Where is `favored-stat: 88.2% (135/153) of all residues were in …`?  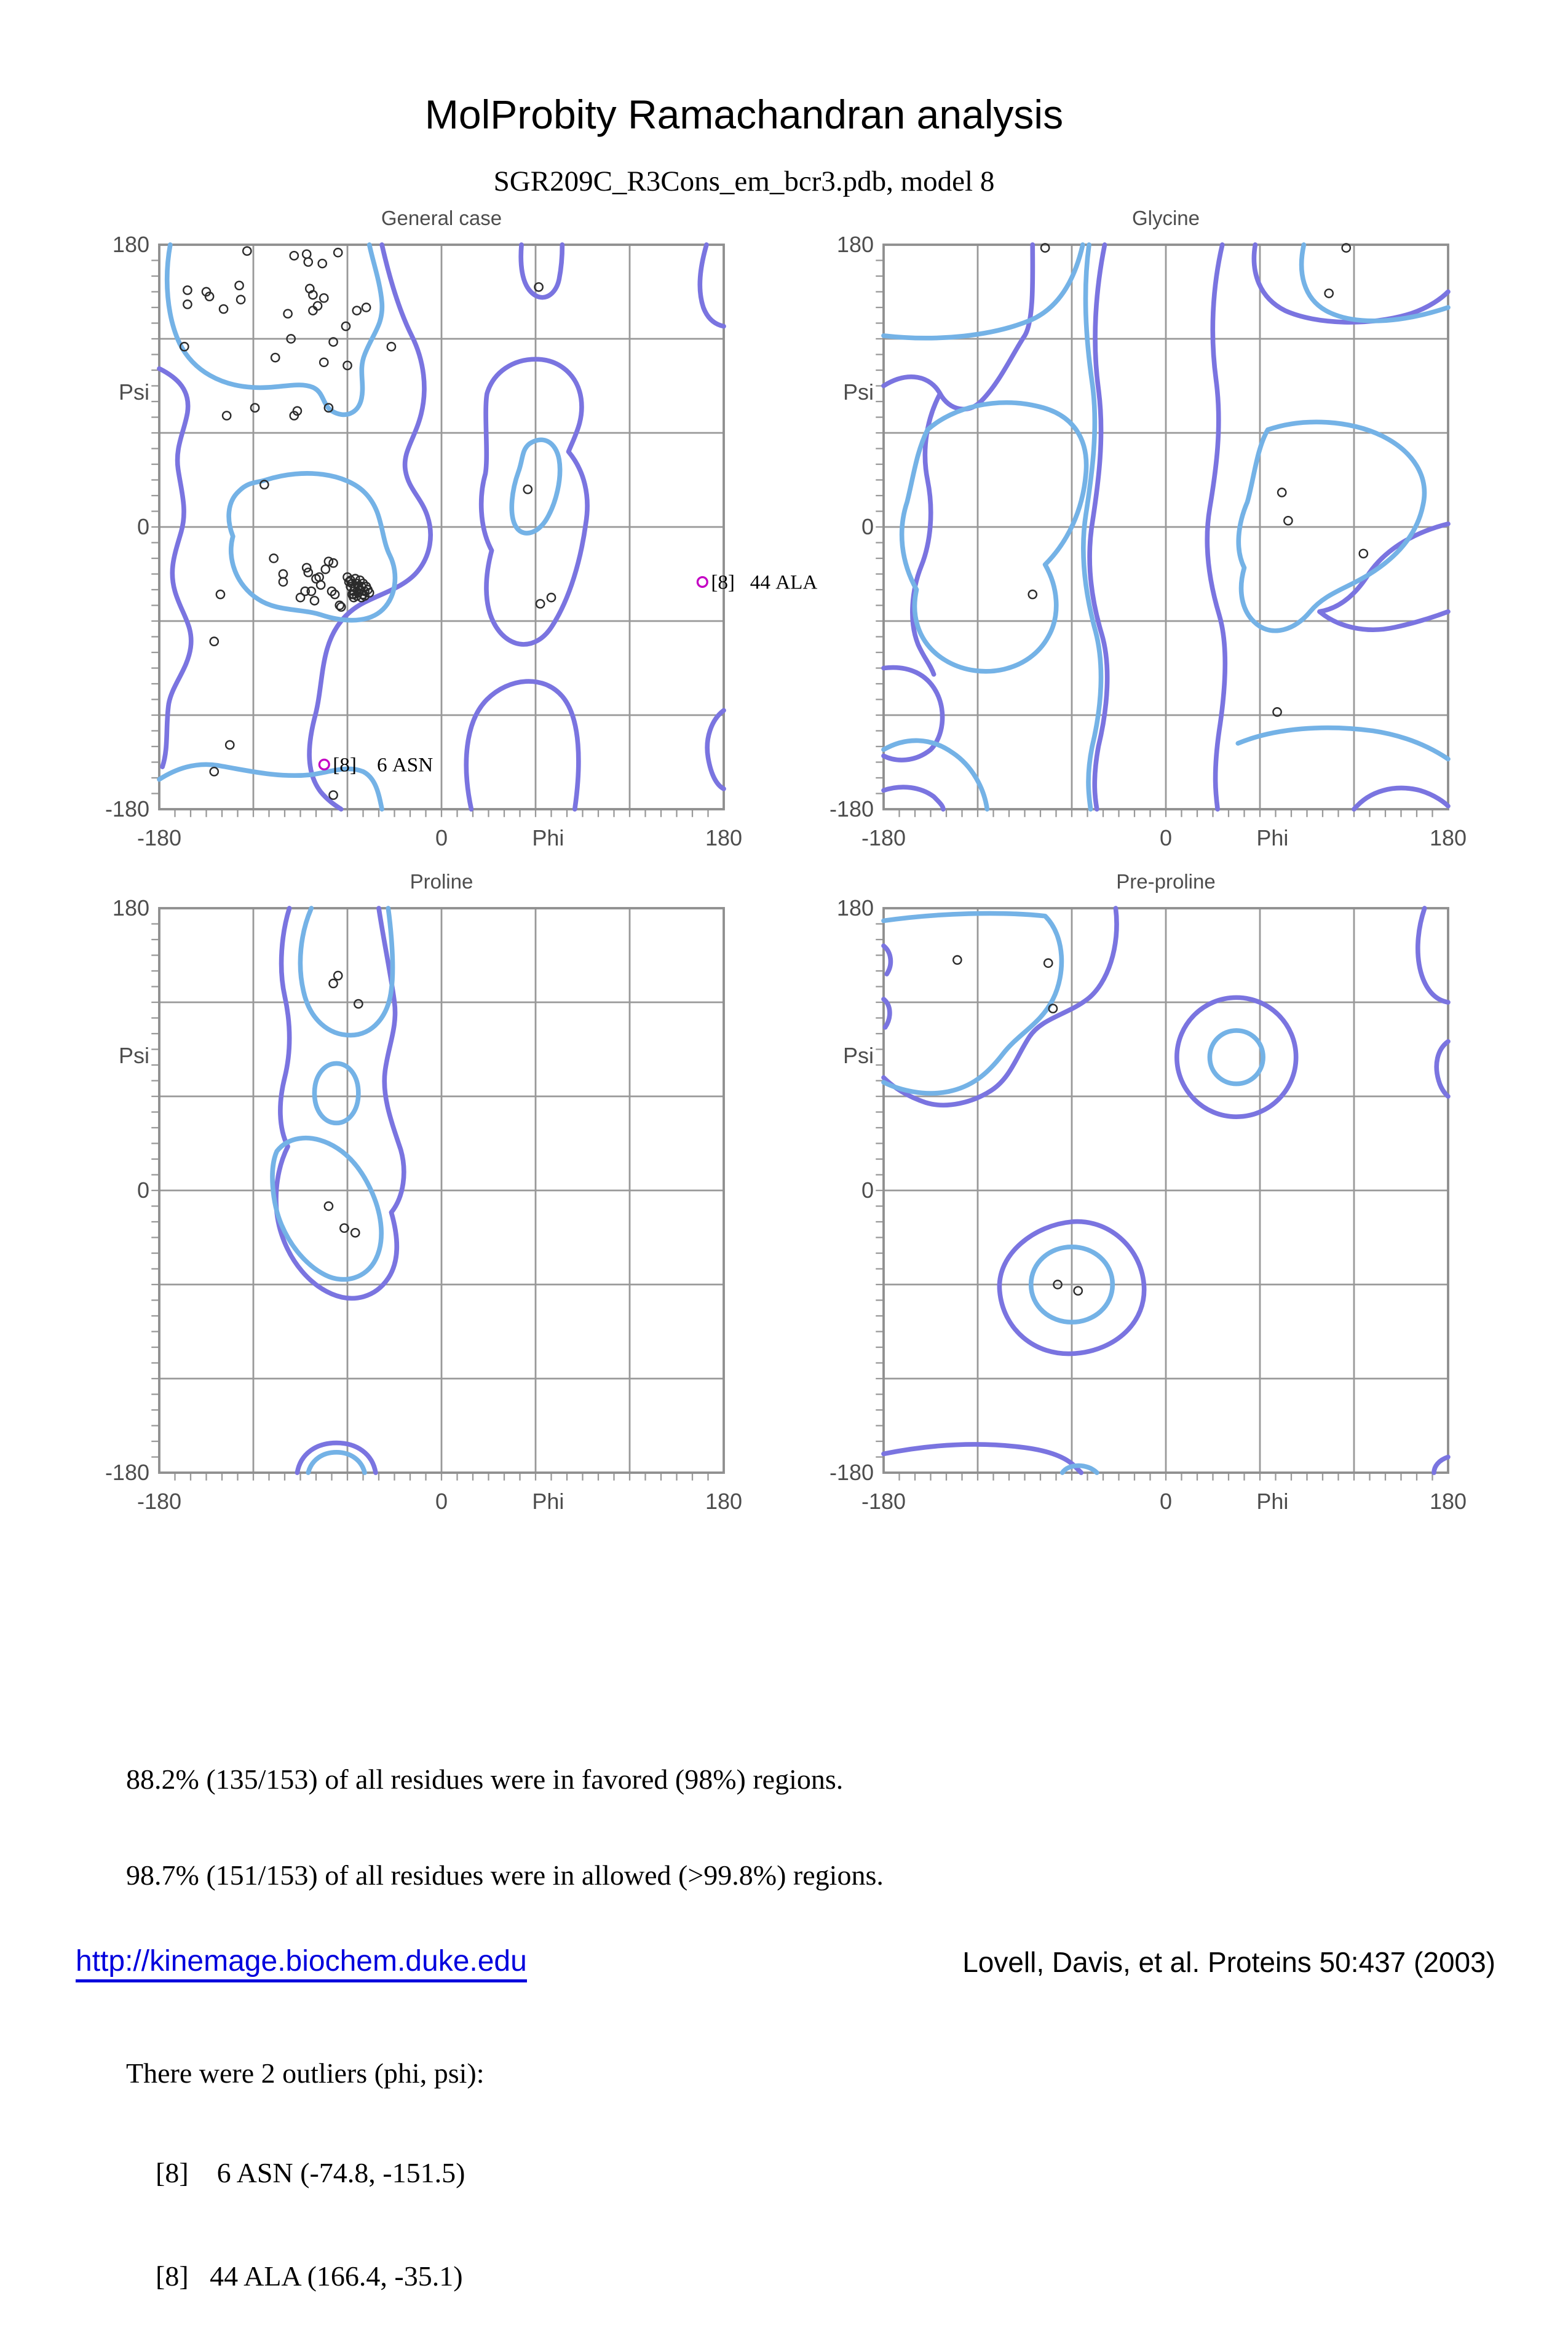
favored-stat: 88.2% (135/153) of all residues were in … is located at coordinates (485, 1779).